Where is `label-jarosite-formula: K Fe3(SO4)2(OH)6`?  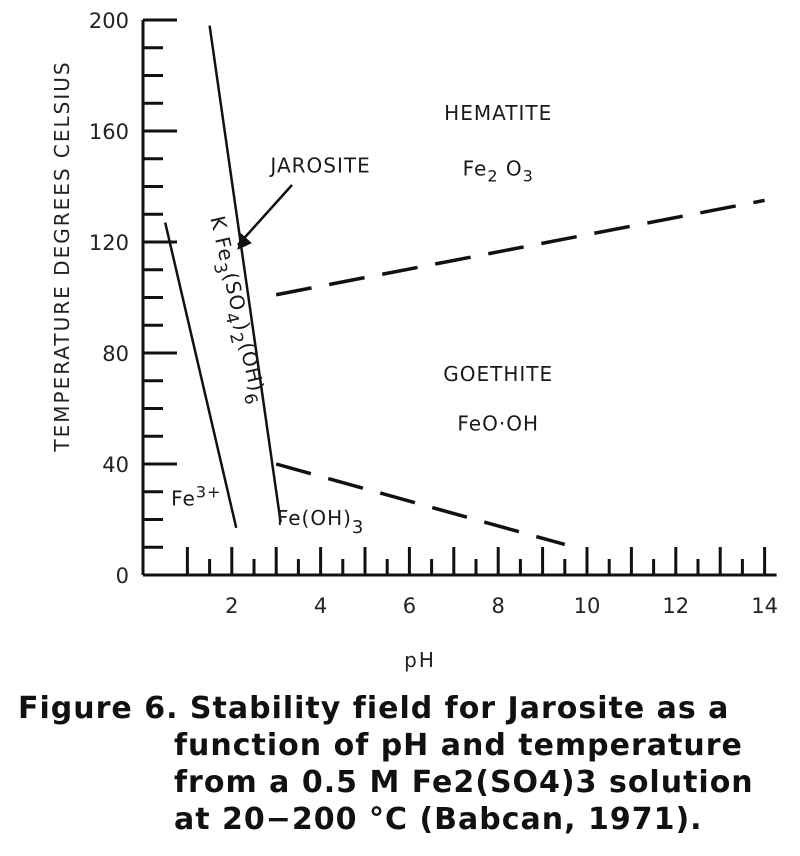 label-jarosite-formula: K Fe3(SO4)2(OH)6 is located at coordinates (235, 311).